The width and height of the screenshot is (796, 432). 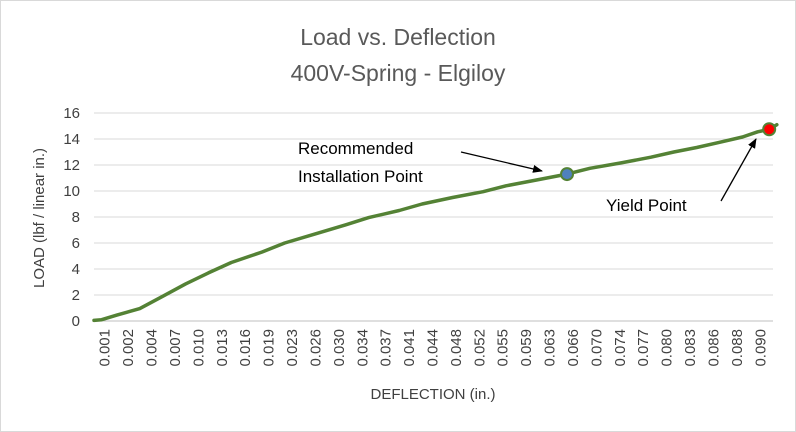 I want to click on y-tick-label: 12, so click(x=71, y=165).